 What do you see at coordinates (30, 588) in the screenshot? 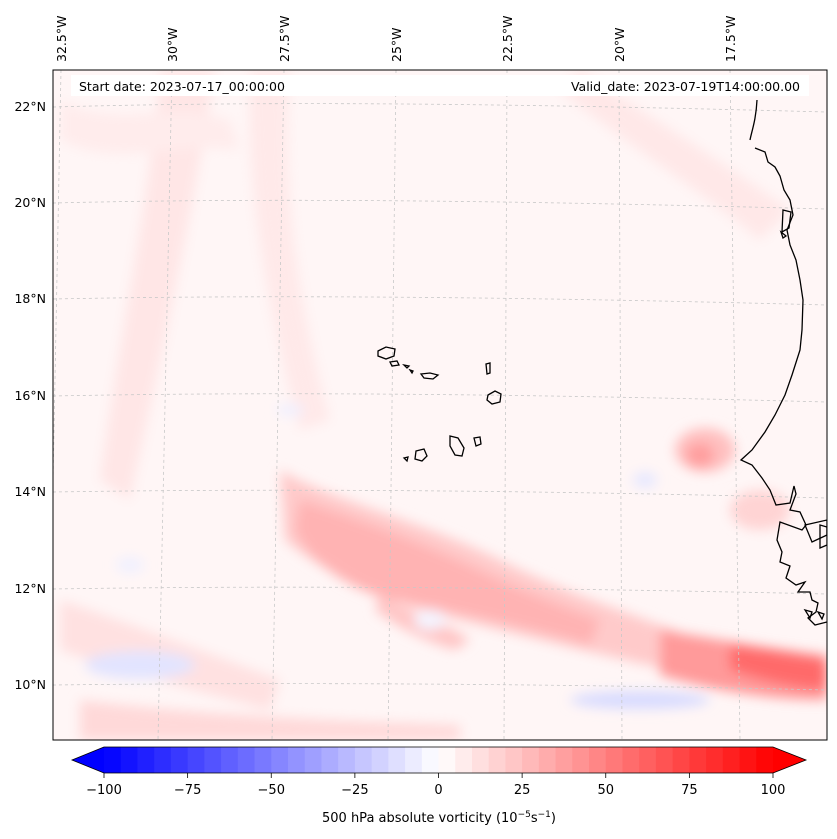
I see `lat-label: 12°N` at bounding box center [30, 588].